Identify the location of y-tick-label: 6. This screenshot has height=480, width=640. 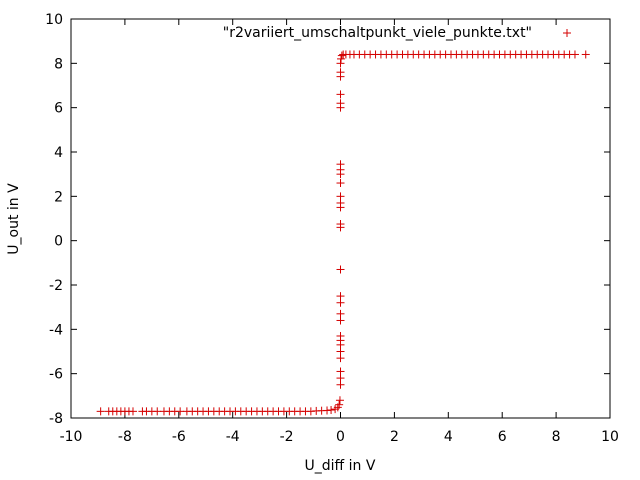
(58, 109).